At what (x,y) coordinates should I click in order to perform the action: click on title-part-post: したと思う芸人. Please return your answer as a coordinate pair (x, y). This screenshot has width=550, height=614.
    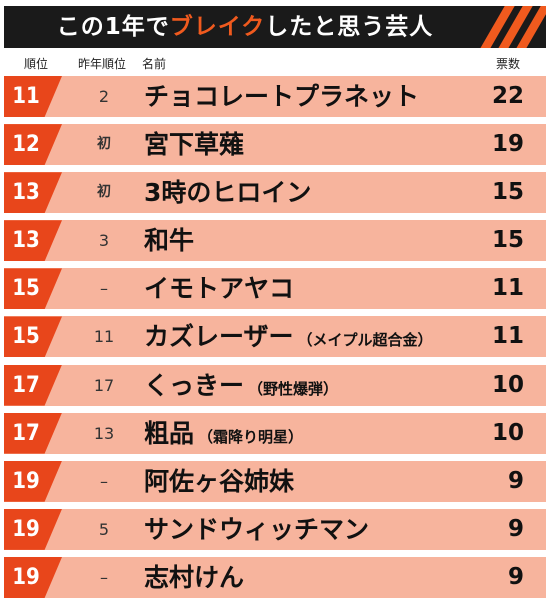
    Looking at the image, I should click on (349, 27).